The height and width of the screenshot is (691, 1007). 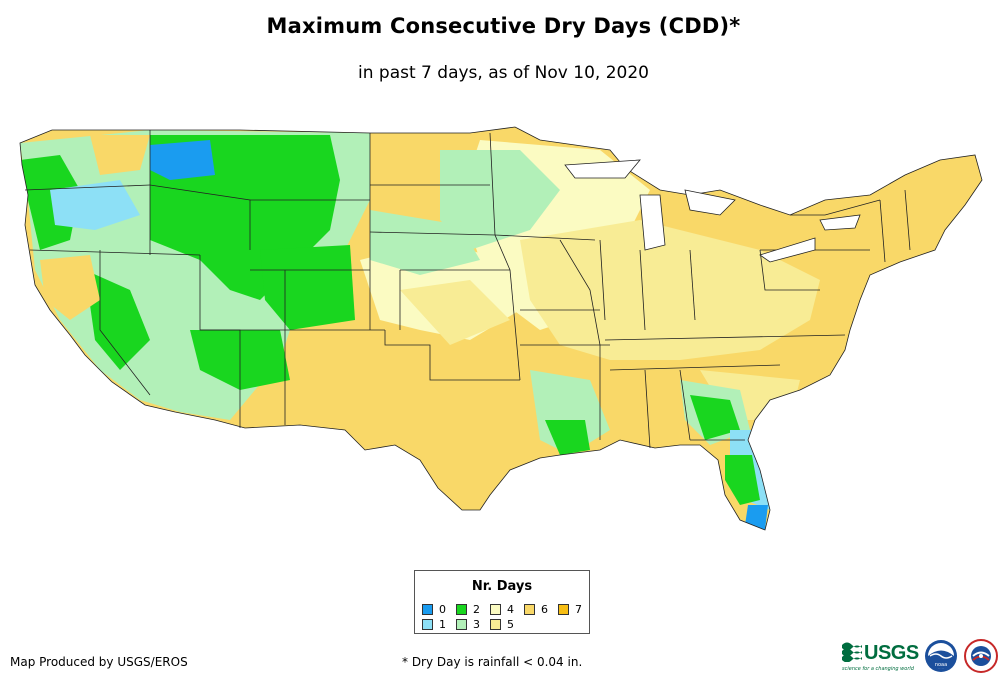 What do you see at coordinates (510, 624) in the screenshot?
I see `legend-label: 5` at bounding box center [510, 624].